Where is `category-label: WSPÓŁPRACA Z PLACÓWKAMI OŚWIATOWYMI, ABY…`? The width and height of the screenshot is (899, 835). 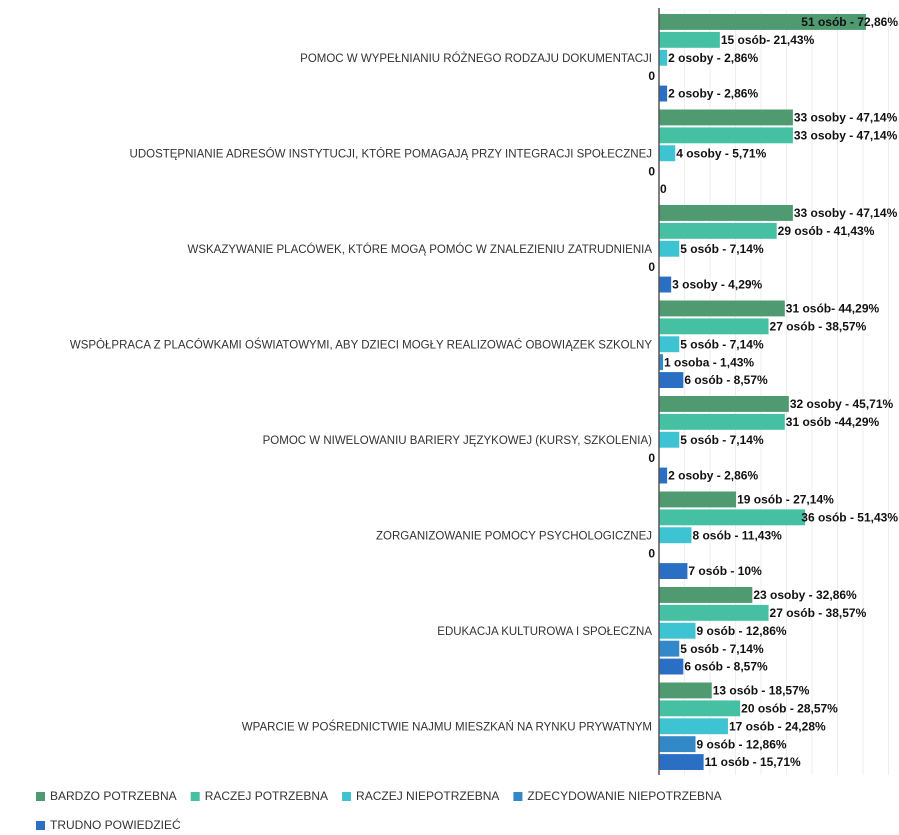
category-label: WSPÓŁPRACA Z PLACÓWKAMI OŚWIATOWYMI, ABY… is located at coordinates (361, 344).